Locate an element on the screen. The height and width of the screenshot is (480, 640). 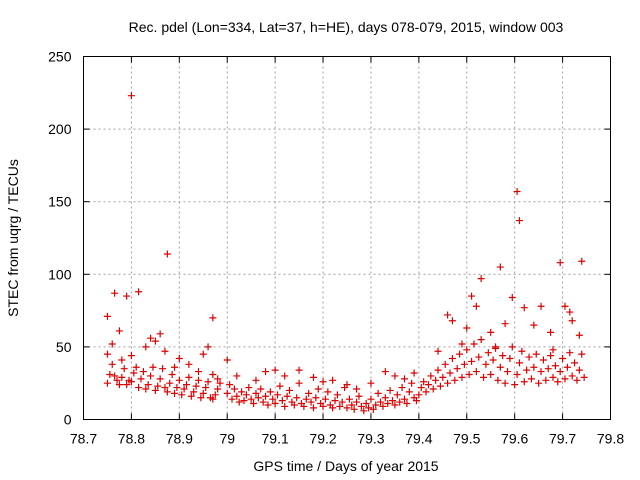
x-tick-label: 78.7 is located at coordinates (83, 439).